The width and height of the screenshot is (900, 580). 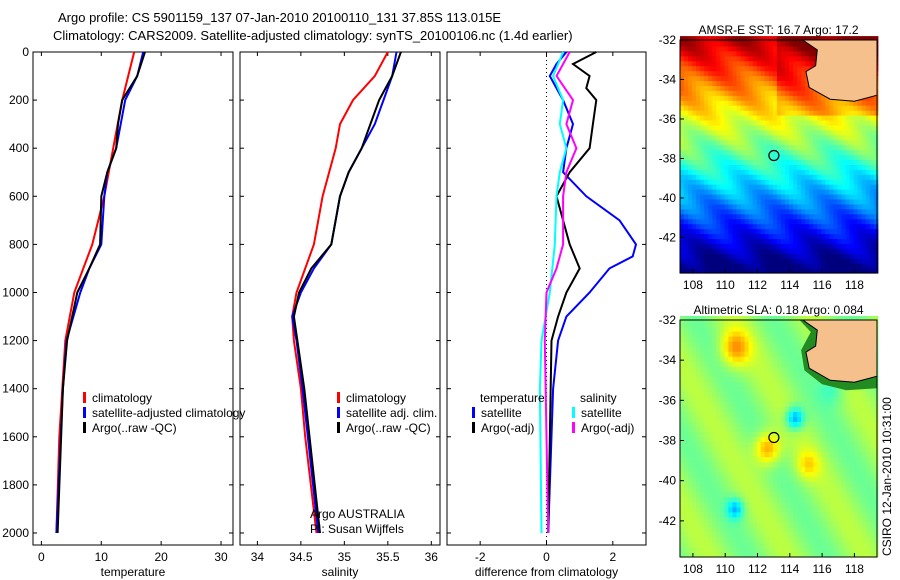 What do you see at coordinates (388, 557) in the screenshot?
I see `x-tick-label: 35.5` at bounding box center [388, 557].